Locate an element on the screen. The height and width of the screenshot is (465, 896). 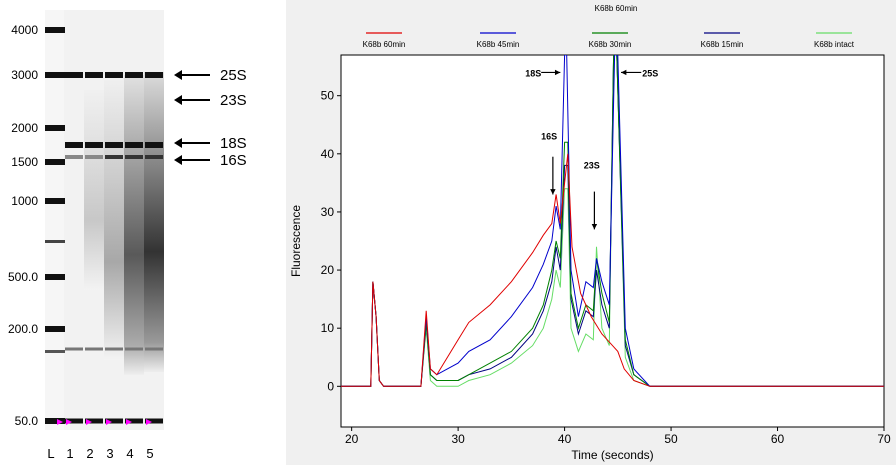
y-axis-label: Fluorescence is located at coordinates (296, 241).